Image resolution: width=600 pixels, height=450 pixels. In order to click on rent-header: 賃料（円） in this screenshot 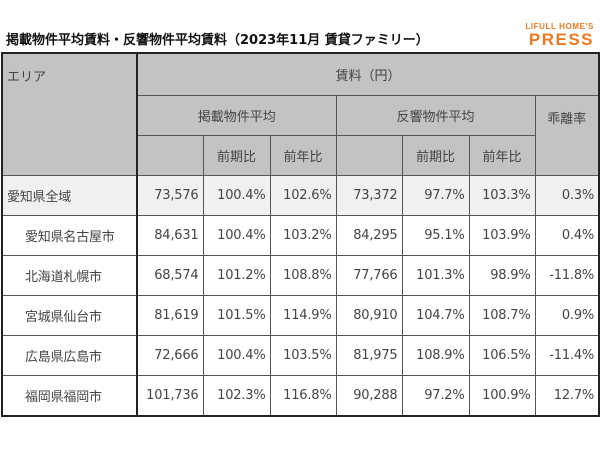, I will do `click(368, 74)`.